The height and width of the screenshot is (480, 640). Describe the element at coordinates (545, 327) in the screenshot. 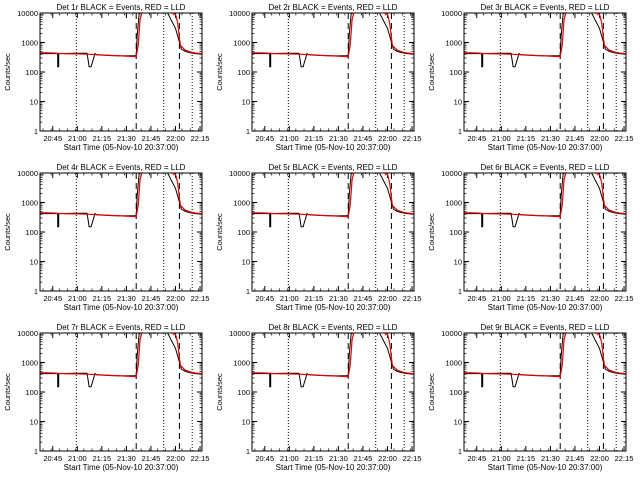

I see `panel-title: Det 9r BLACK = Events, RED = LLD` at that location.